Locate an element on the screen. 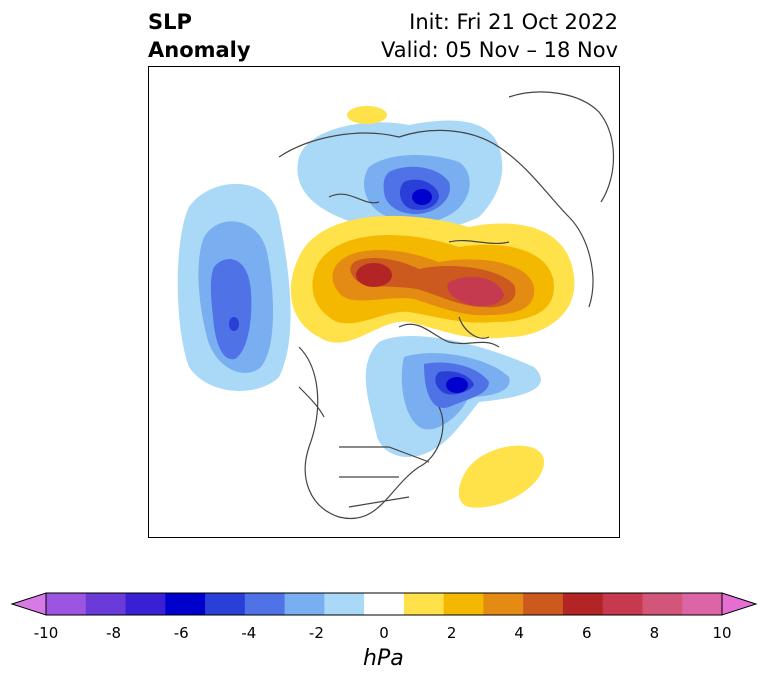 This screenshot has height=684, width=768. map-title: SLP Anomaly is located at coordinates (199, 36).